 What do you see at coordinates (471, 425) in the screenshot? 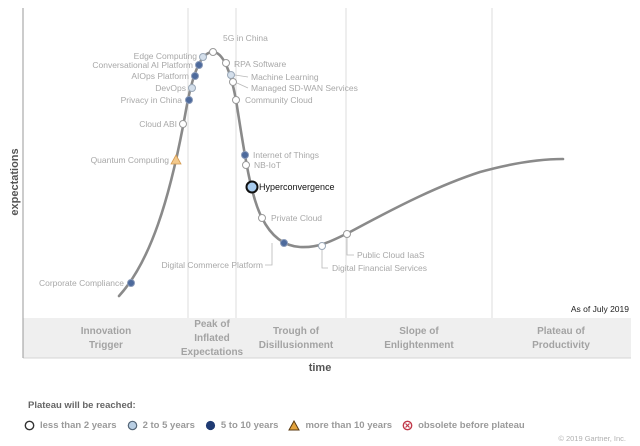
I see `legend-label: obsolete before plateau` at bounding box center [471, 425].